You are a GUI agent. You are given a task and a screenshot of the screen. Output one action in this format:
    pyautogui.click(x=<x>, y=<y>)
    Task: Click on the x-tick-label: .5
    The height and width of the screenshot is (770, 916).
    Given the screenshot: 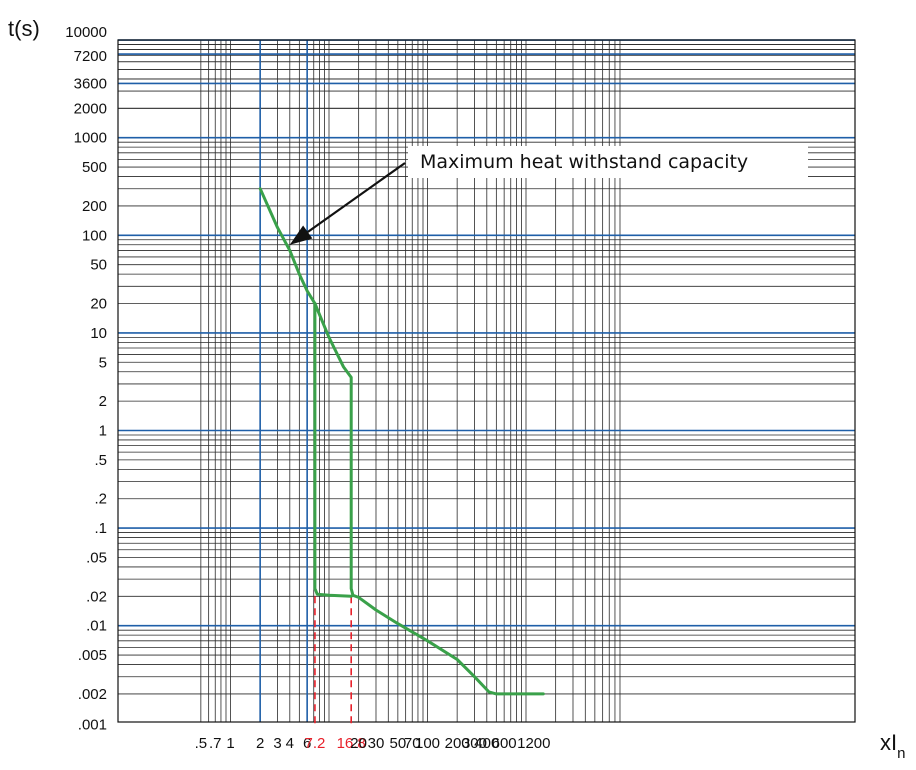 What is the action you would take?
    pyautogui.click(x=201, y=743)
    